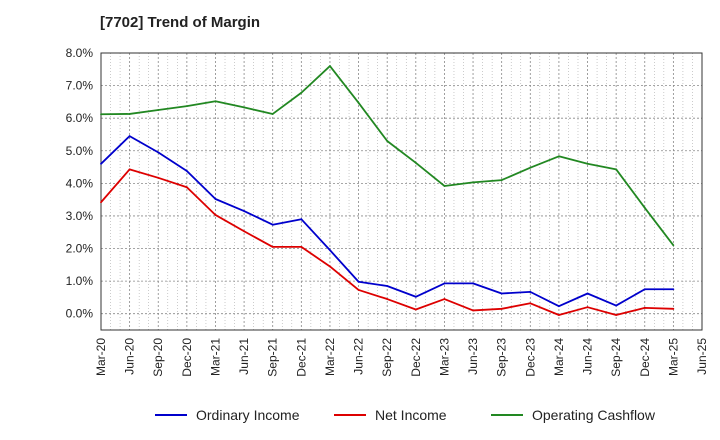  What do you see at coordinates (180, 22) in the screenshot?
I see `chart-title: [7702] Trend of Margin` at bounding box center [180, 22].